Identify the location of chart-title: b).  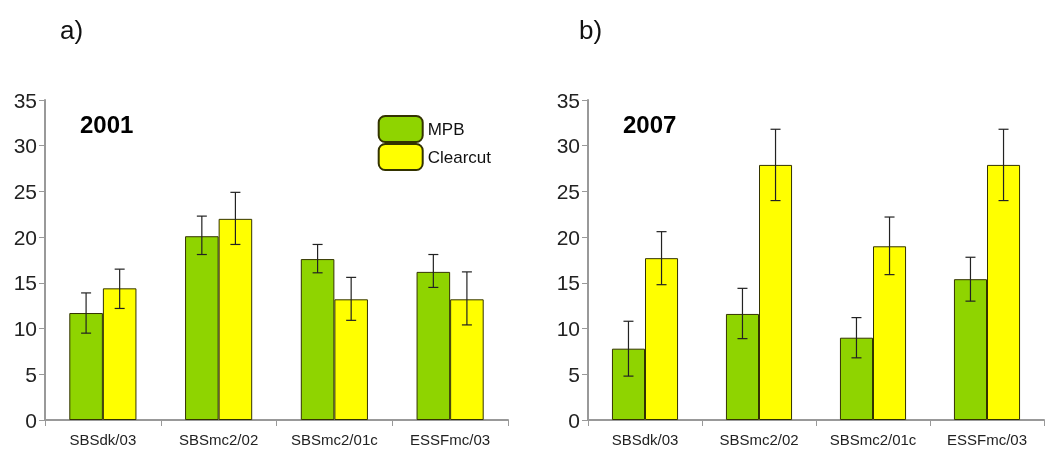
(591, 30).